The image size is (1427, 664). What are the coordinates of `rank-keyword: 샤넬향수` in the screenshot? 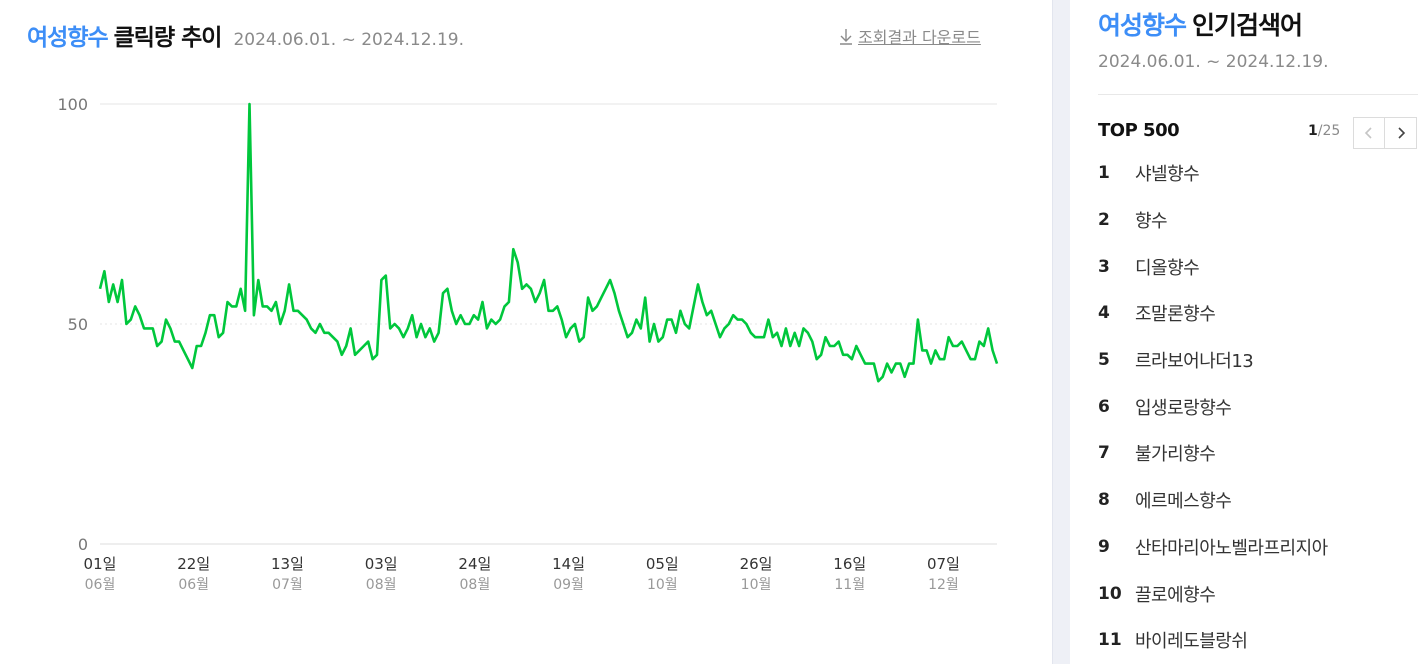 It's located at (1167, 175).